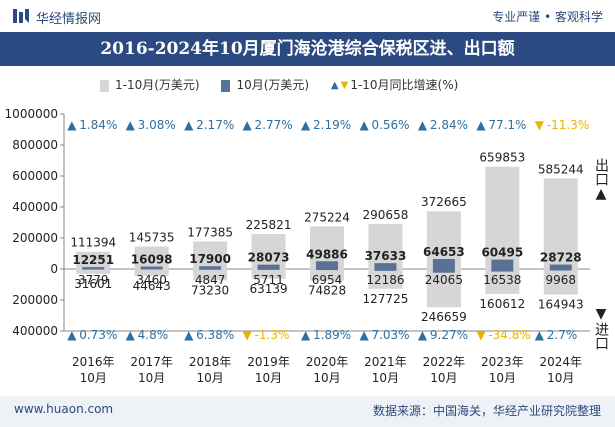 This screenshot has width=615, height=427. What do you see at coordinates (269, 258) in the screenshot?
I see `label-export-month: 28073` at bounding box center [269, 258].